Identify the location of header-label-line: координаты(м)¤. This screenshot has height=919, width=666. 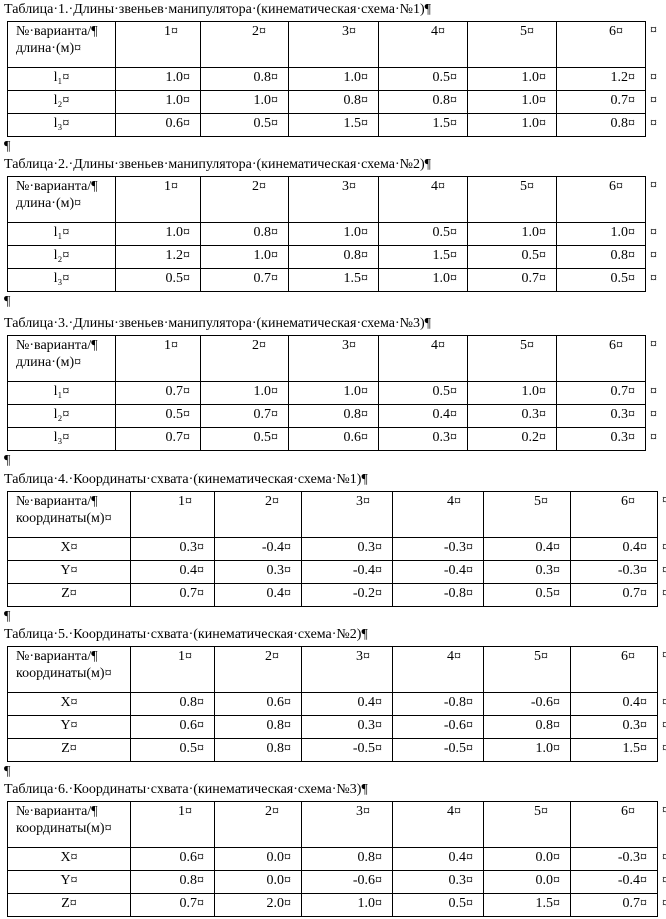
(64, 518).